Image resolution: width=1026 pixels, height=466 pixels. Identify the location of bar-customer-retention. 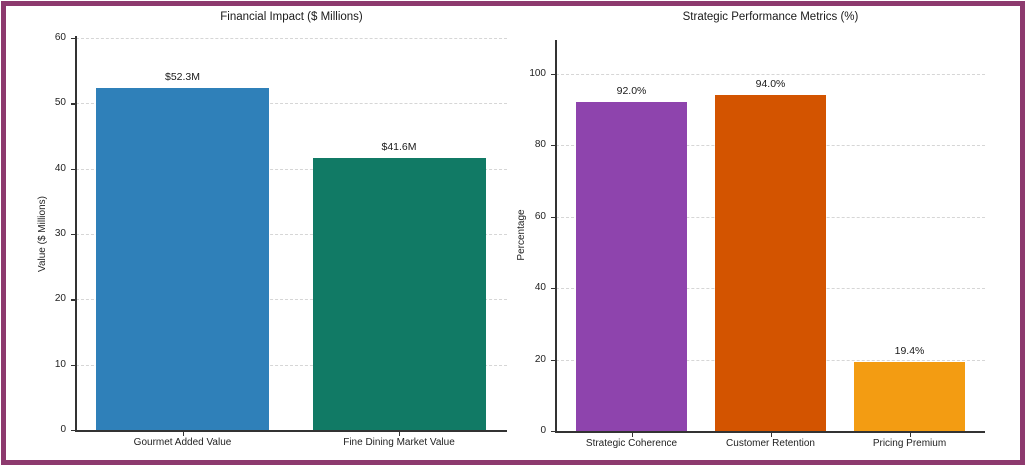
(770, 263).